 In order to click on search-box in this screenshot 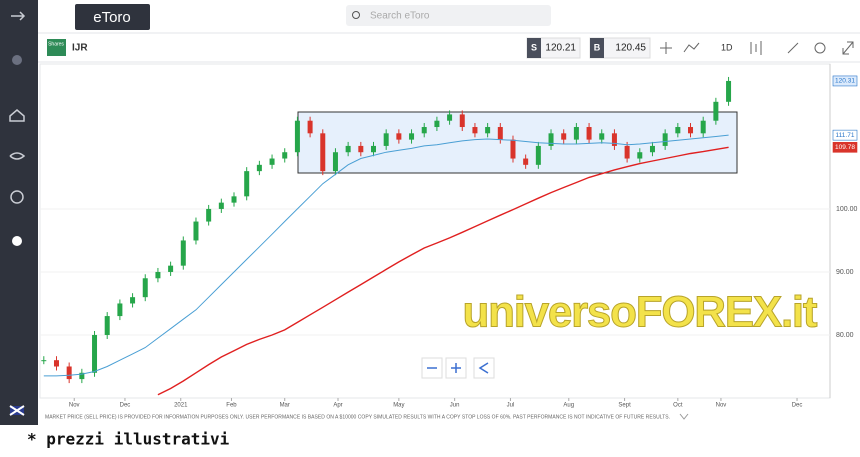, I will do `click(448, 15)`.